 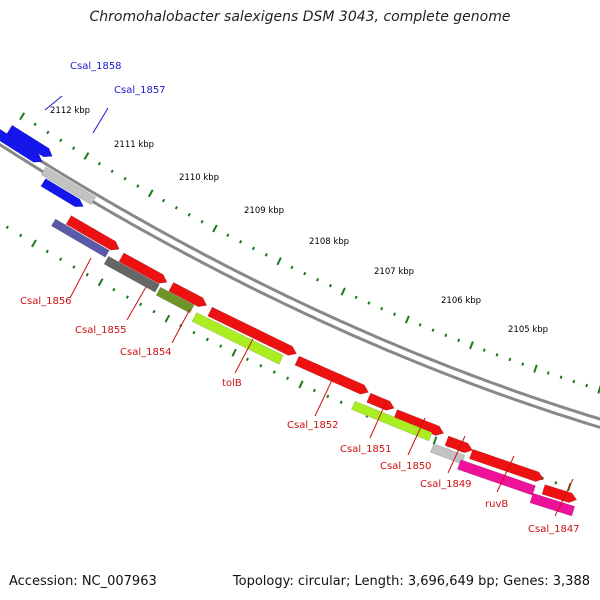 I want to click on gene-label-tolb: tolB, so click(x=232, y=383).